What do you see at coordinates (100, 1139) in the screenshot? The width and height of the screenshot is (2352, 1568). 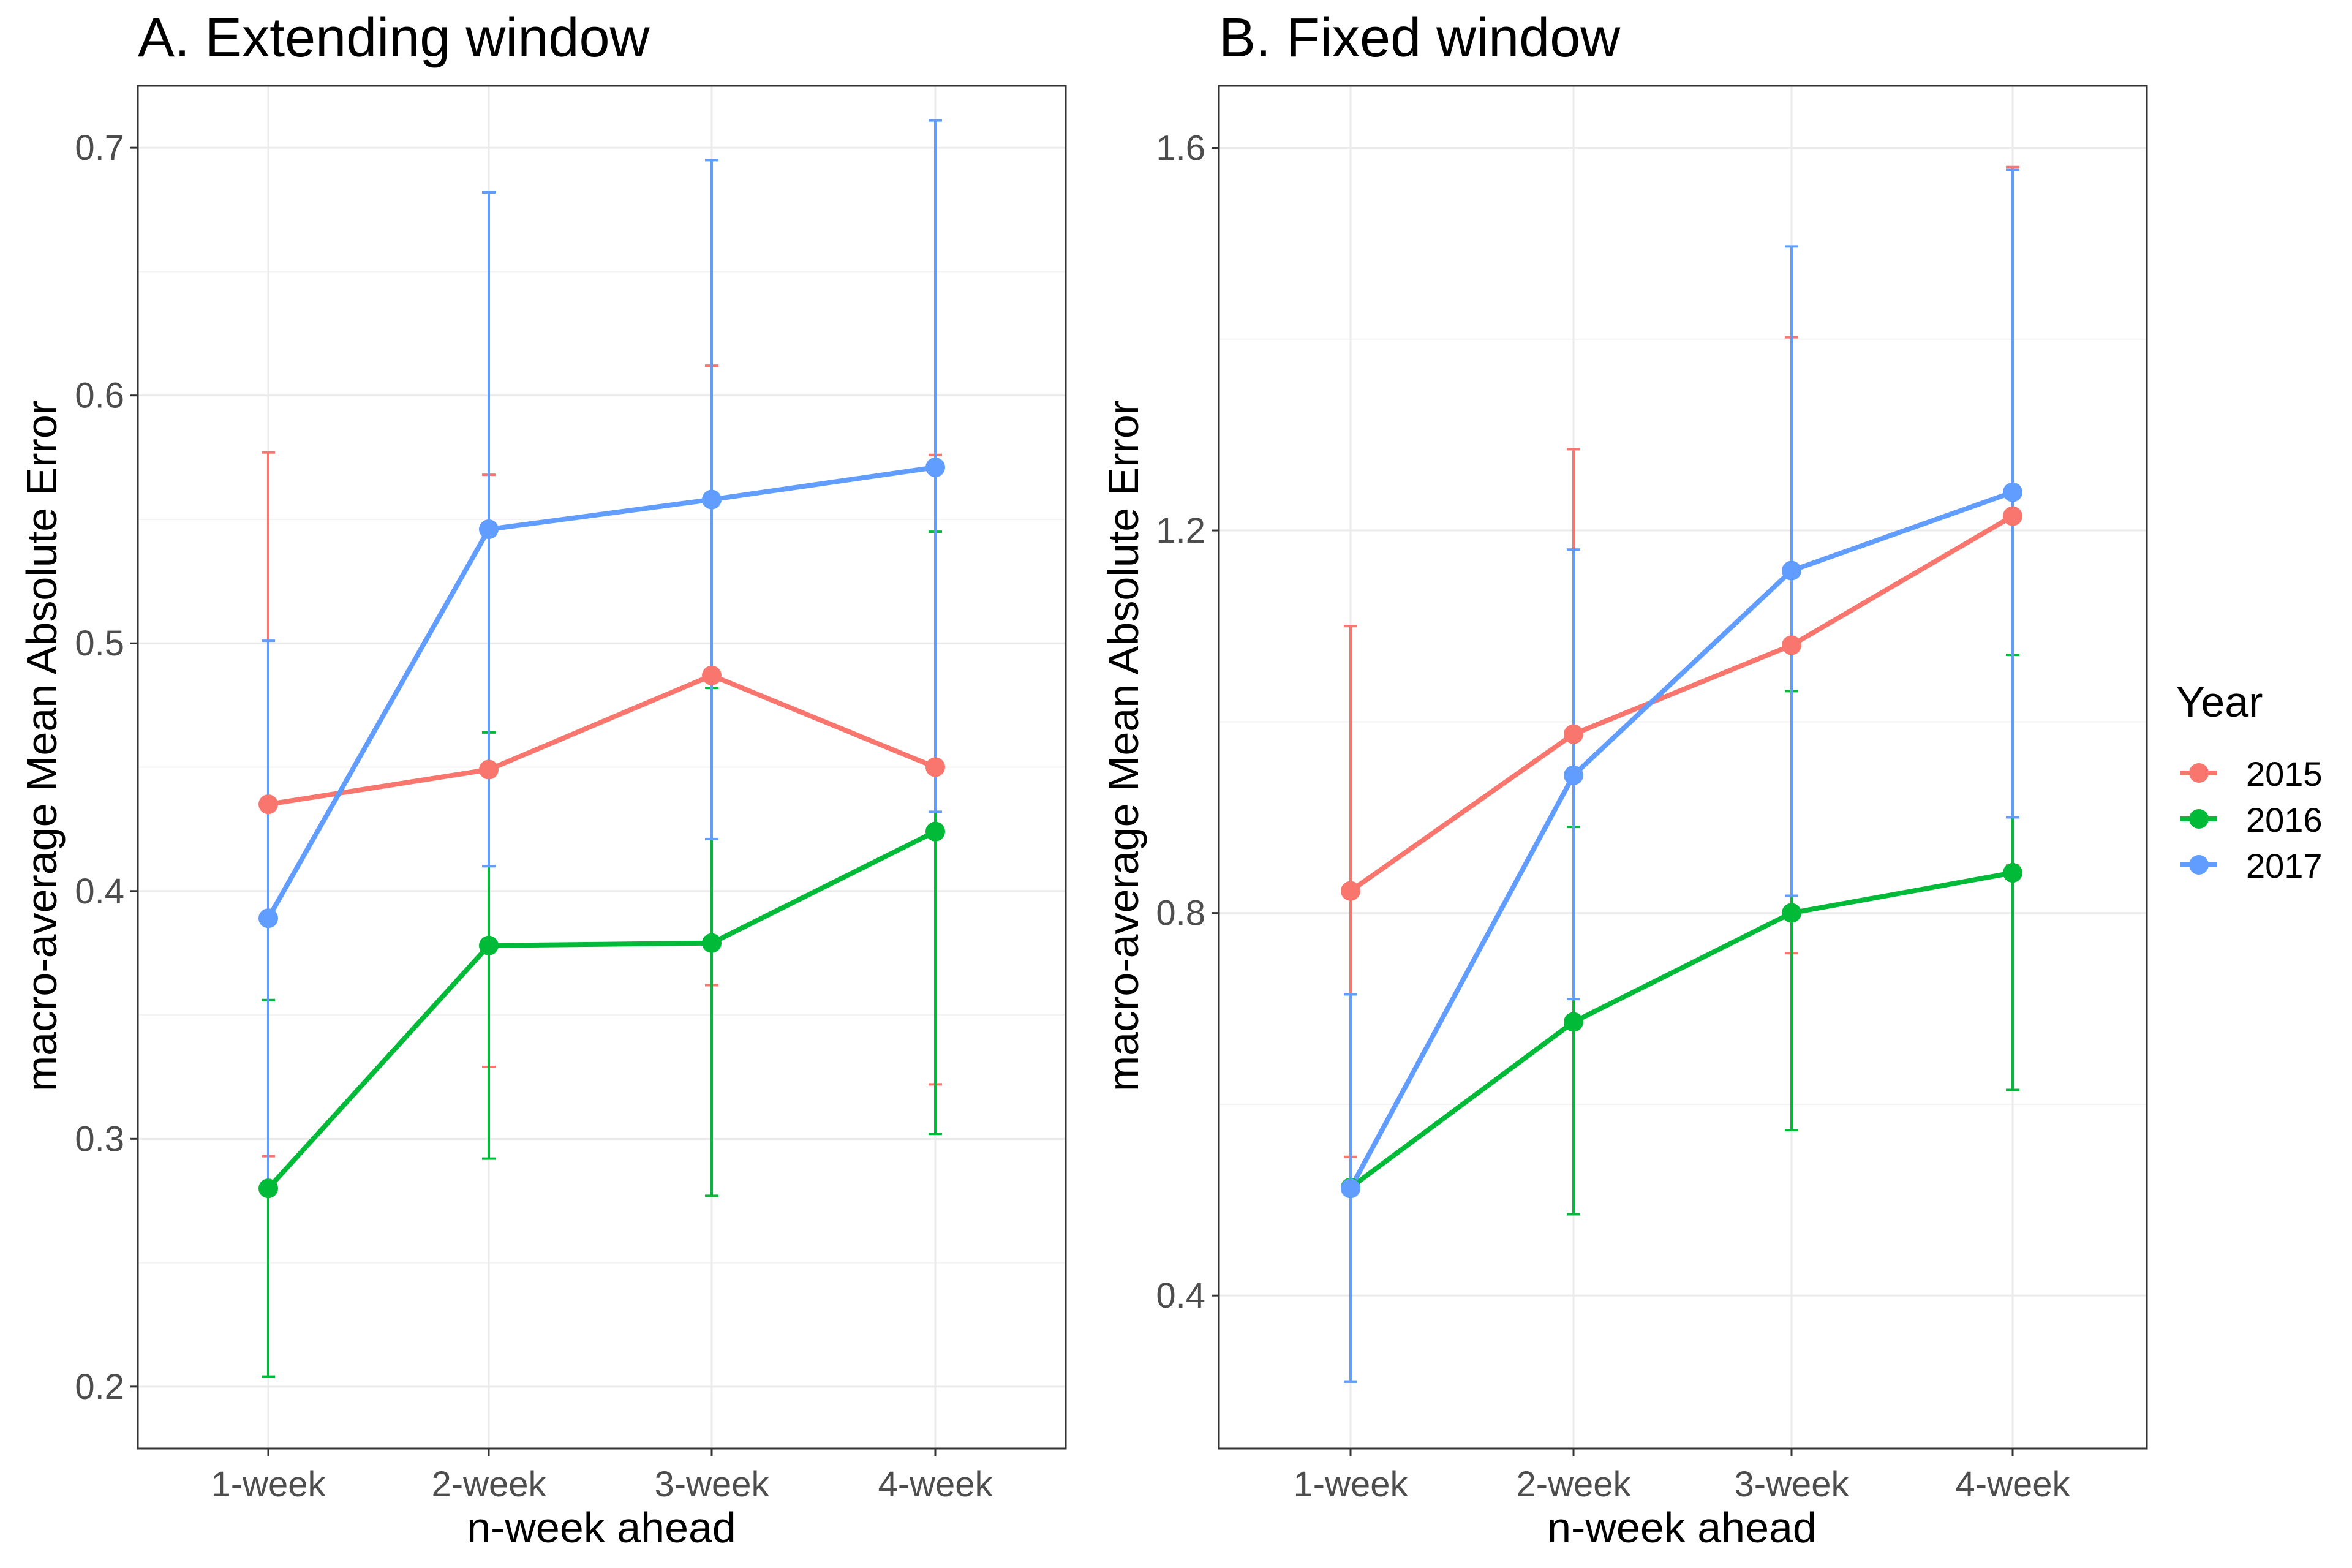 I see `panel-a-y-tick-label-1: 0.3` at bounding box center [100, 1139].